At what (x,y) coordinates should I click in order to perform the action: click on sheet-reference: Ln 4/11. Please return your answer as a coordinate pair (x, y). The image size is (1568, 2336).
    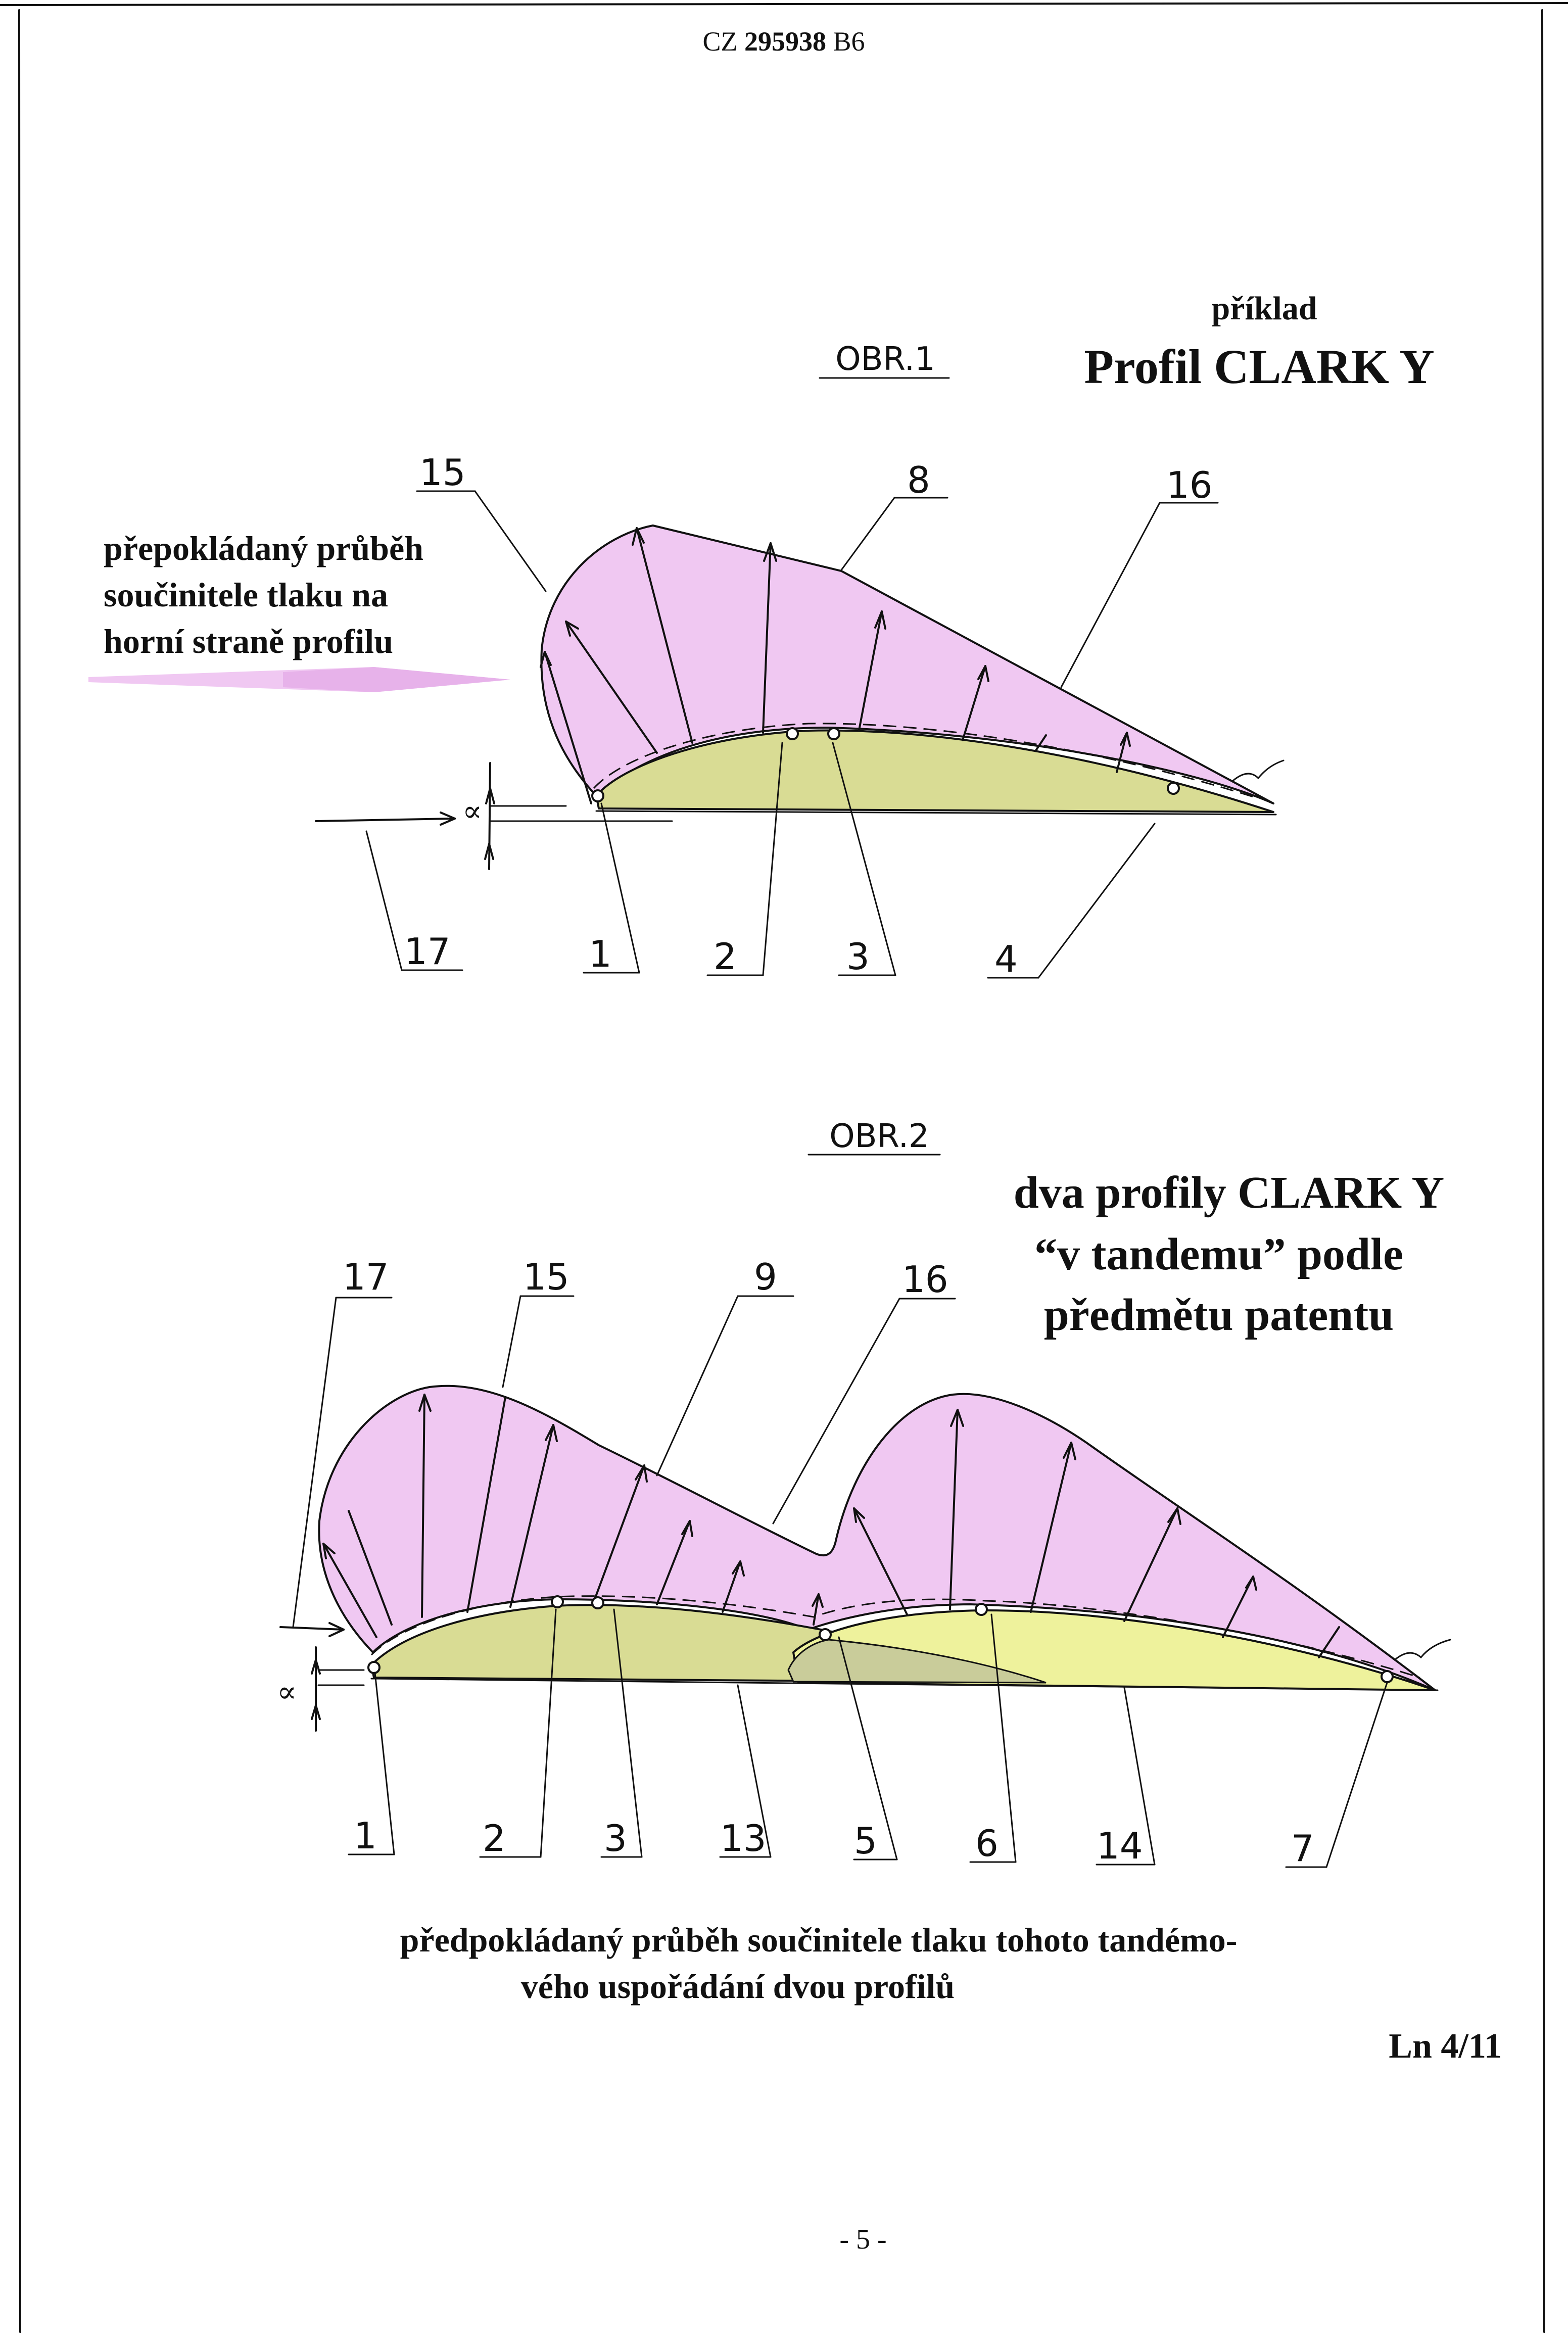
    Looking at the image, I should click on (1445, 2046).